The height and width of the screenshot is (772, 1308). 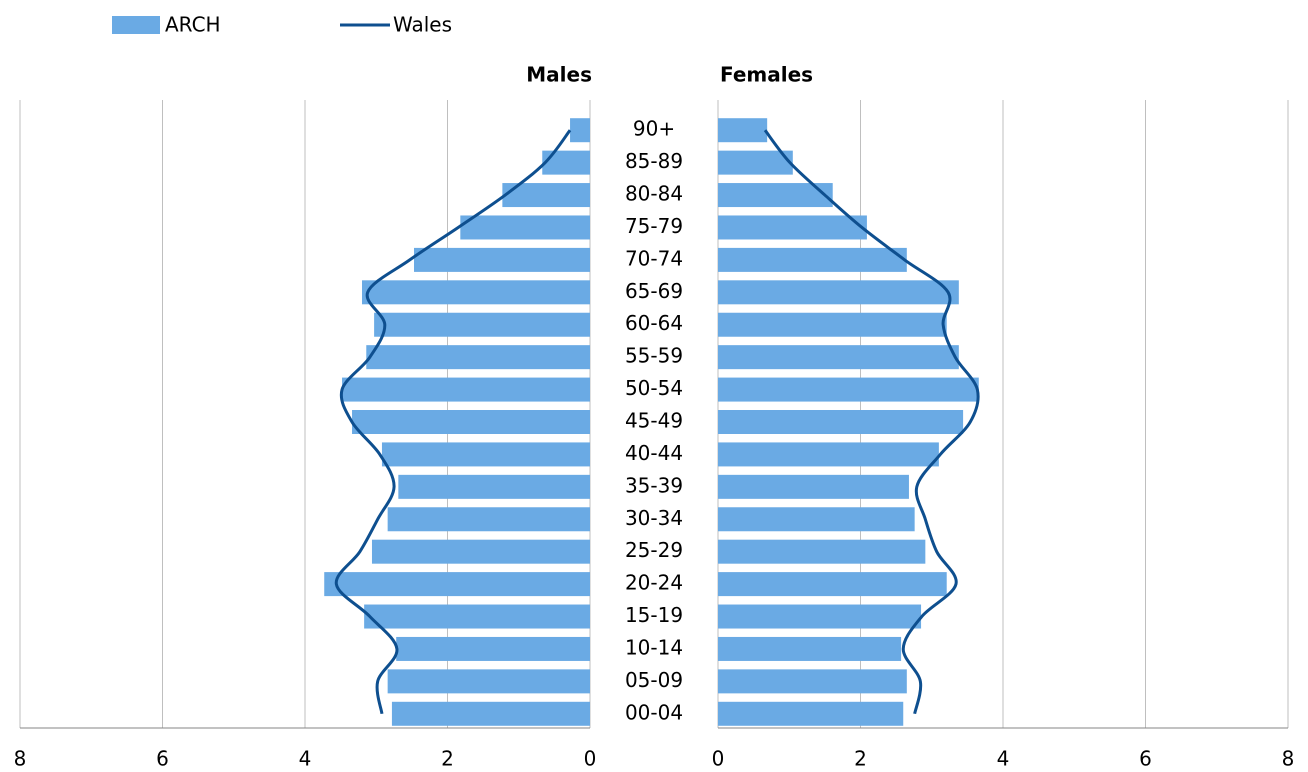 I want to click on category-label: 85-89, so click(x=654, y=161).